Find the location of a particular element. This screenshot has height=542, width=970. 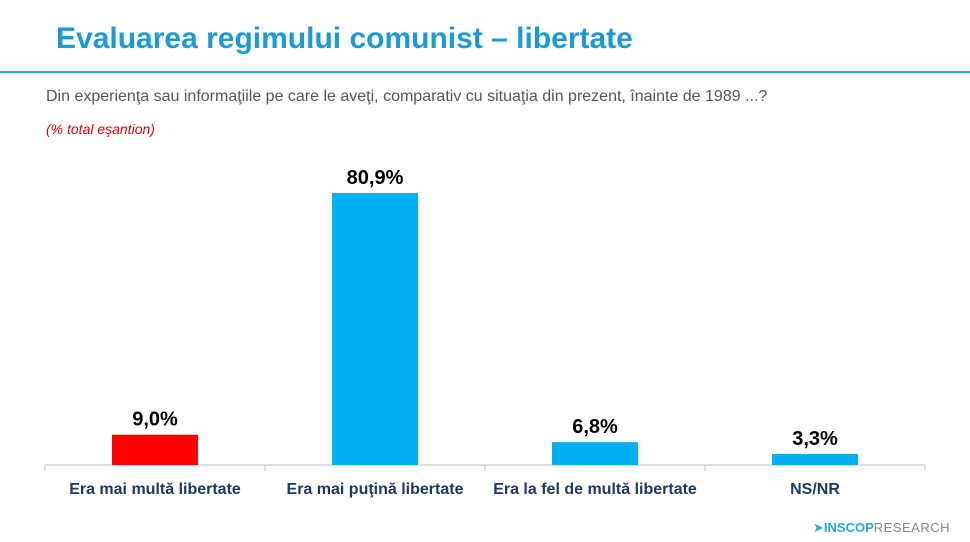

logo: ➤INSCOPRESEARCH is located at coordinates (881, 527).